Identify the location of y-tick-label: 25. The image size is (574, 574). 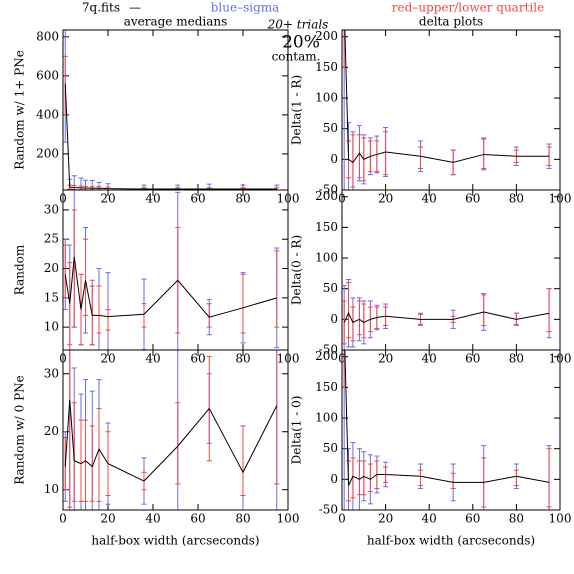
(51, 239).